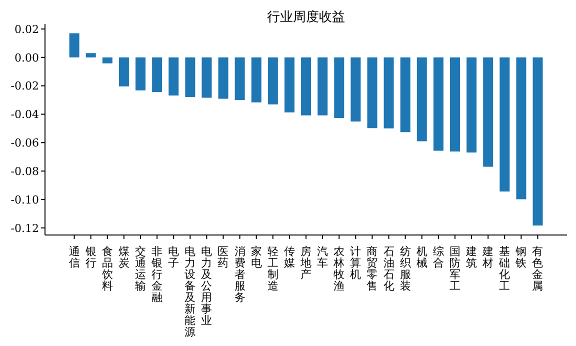  What do you see at coordinates (405, 268) in the screenshot?
I see `x-tick-label: 纺织服装` at bounding box center [405, 268].